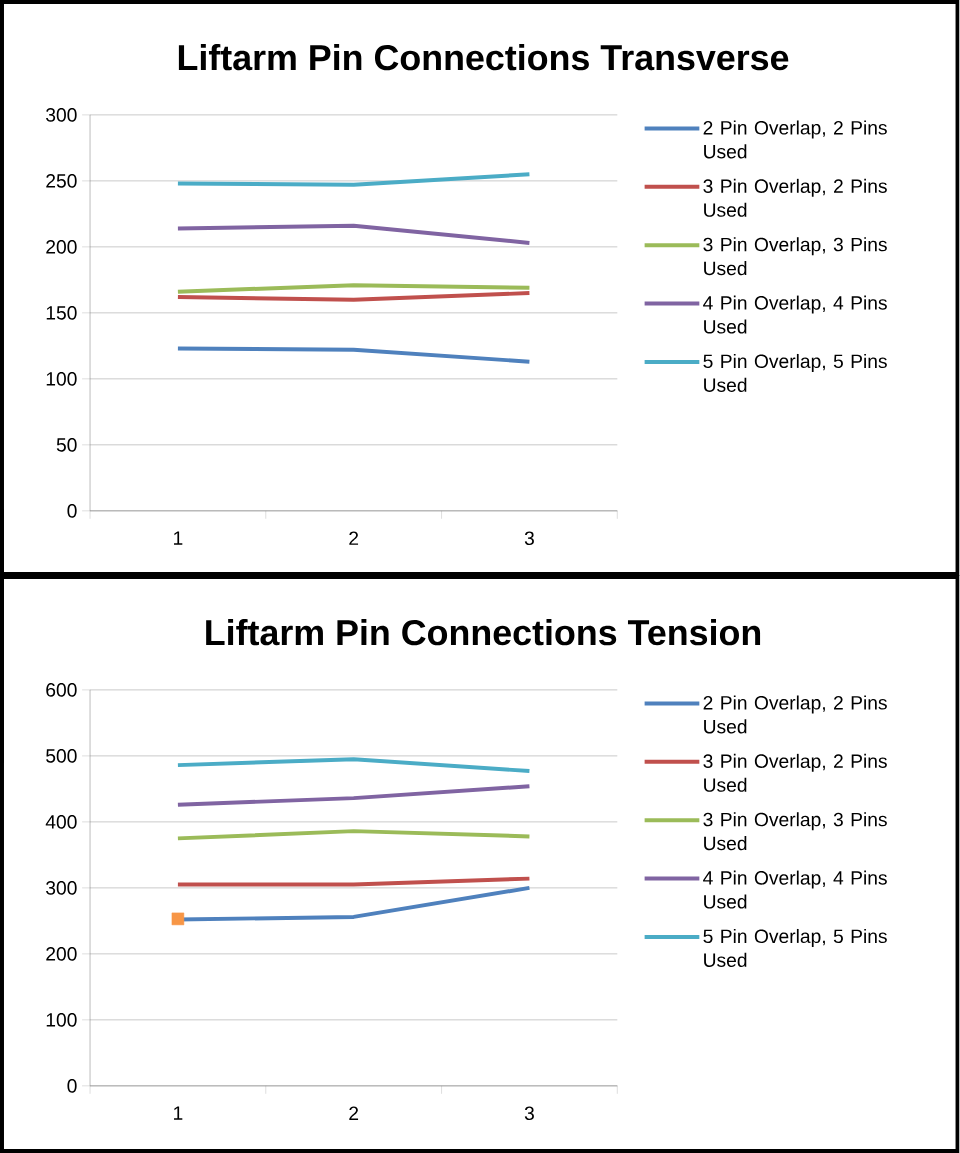 Image resolution: width=960 pixels, height=1153 pixels. I want to click on y-tick-label: 150, so click(61, 313).